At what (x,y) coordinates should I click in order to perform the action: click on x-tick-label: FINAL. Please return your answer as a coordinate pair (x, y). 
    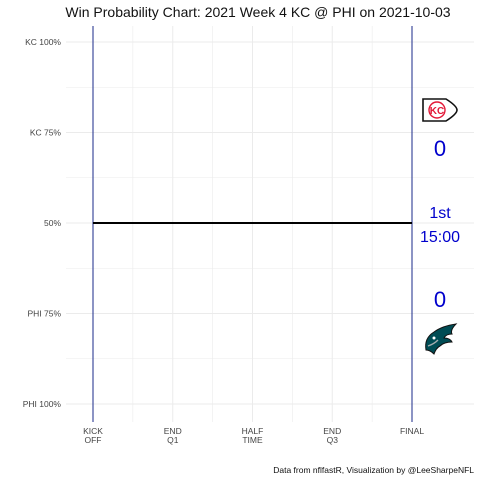
    Looking at the image, I should click on (412, 431).